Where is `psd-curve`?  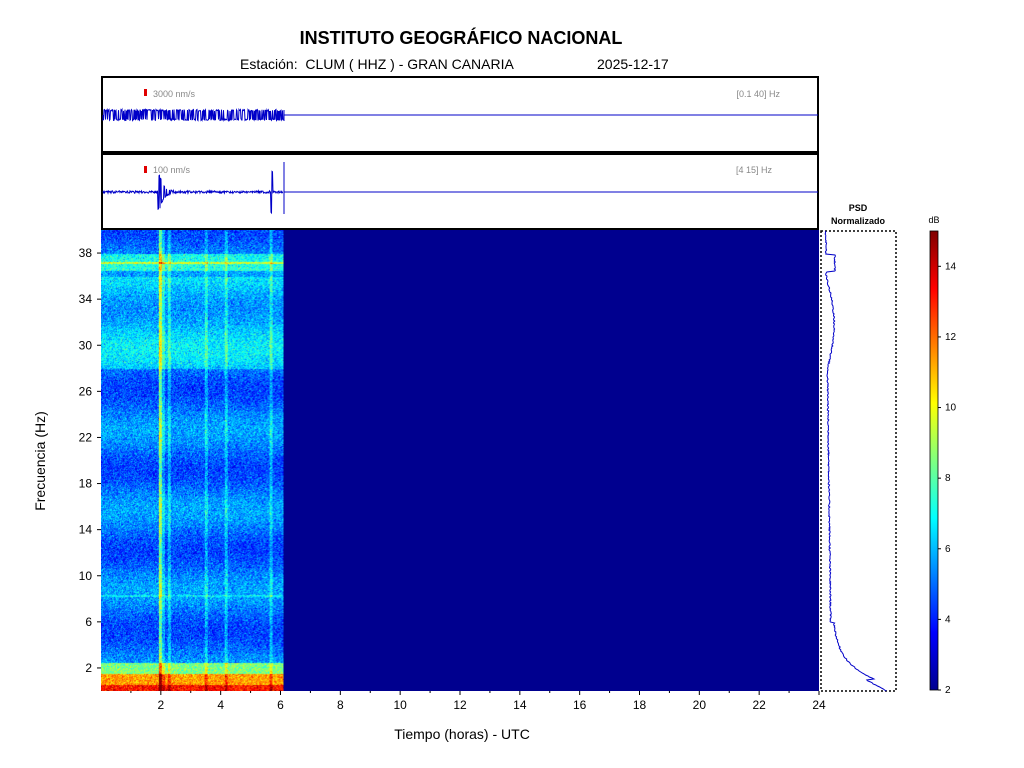 psd-curve is located at coordinates (855, 461).